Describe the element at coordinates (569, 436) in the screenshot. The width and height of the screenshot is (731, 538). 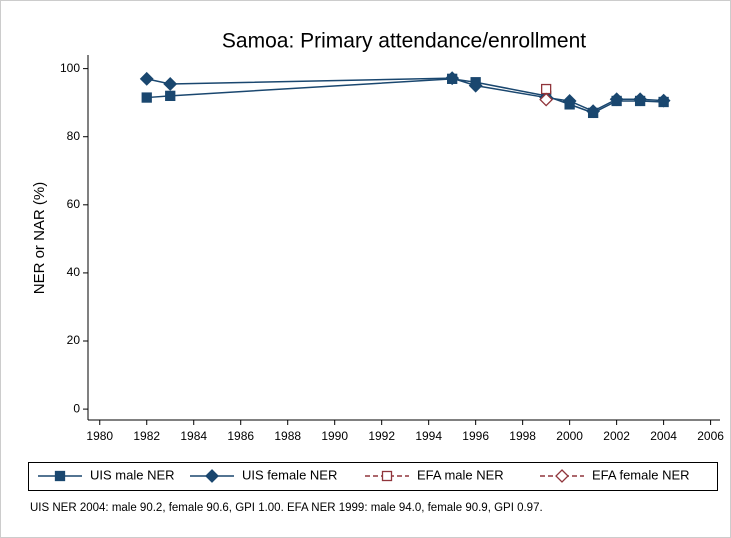
I see `x-tick-label: 2000` at that location.